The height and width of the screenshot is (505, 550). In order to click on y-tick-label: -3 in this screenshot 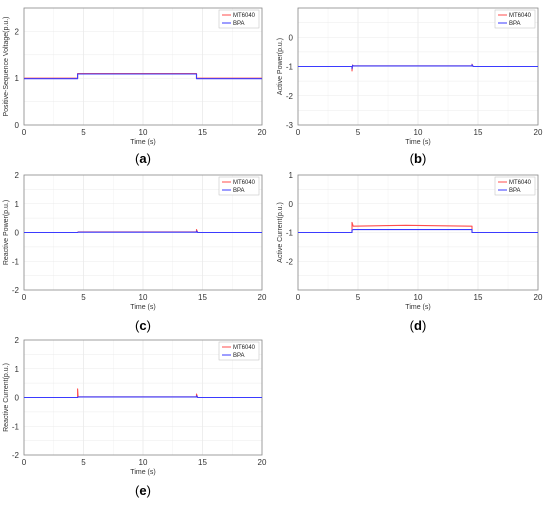, I will do `click(290, 125)`.